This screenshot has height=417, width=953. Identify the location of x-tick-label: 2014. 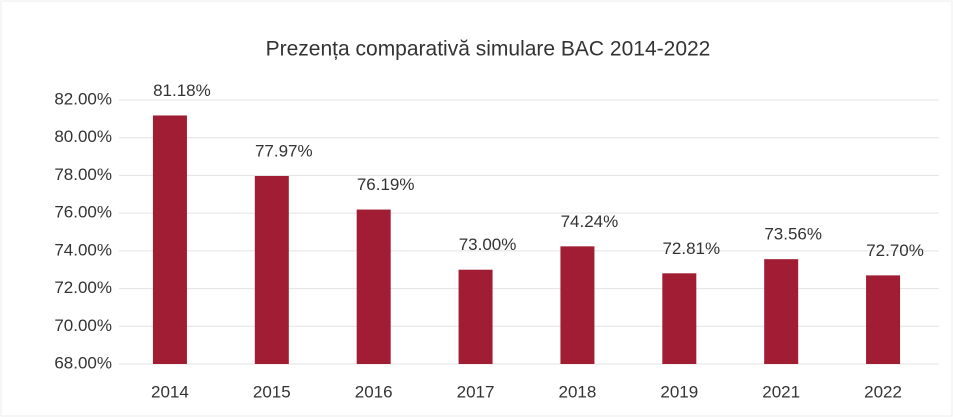
(170, 391).